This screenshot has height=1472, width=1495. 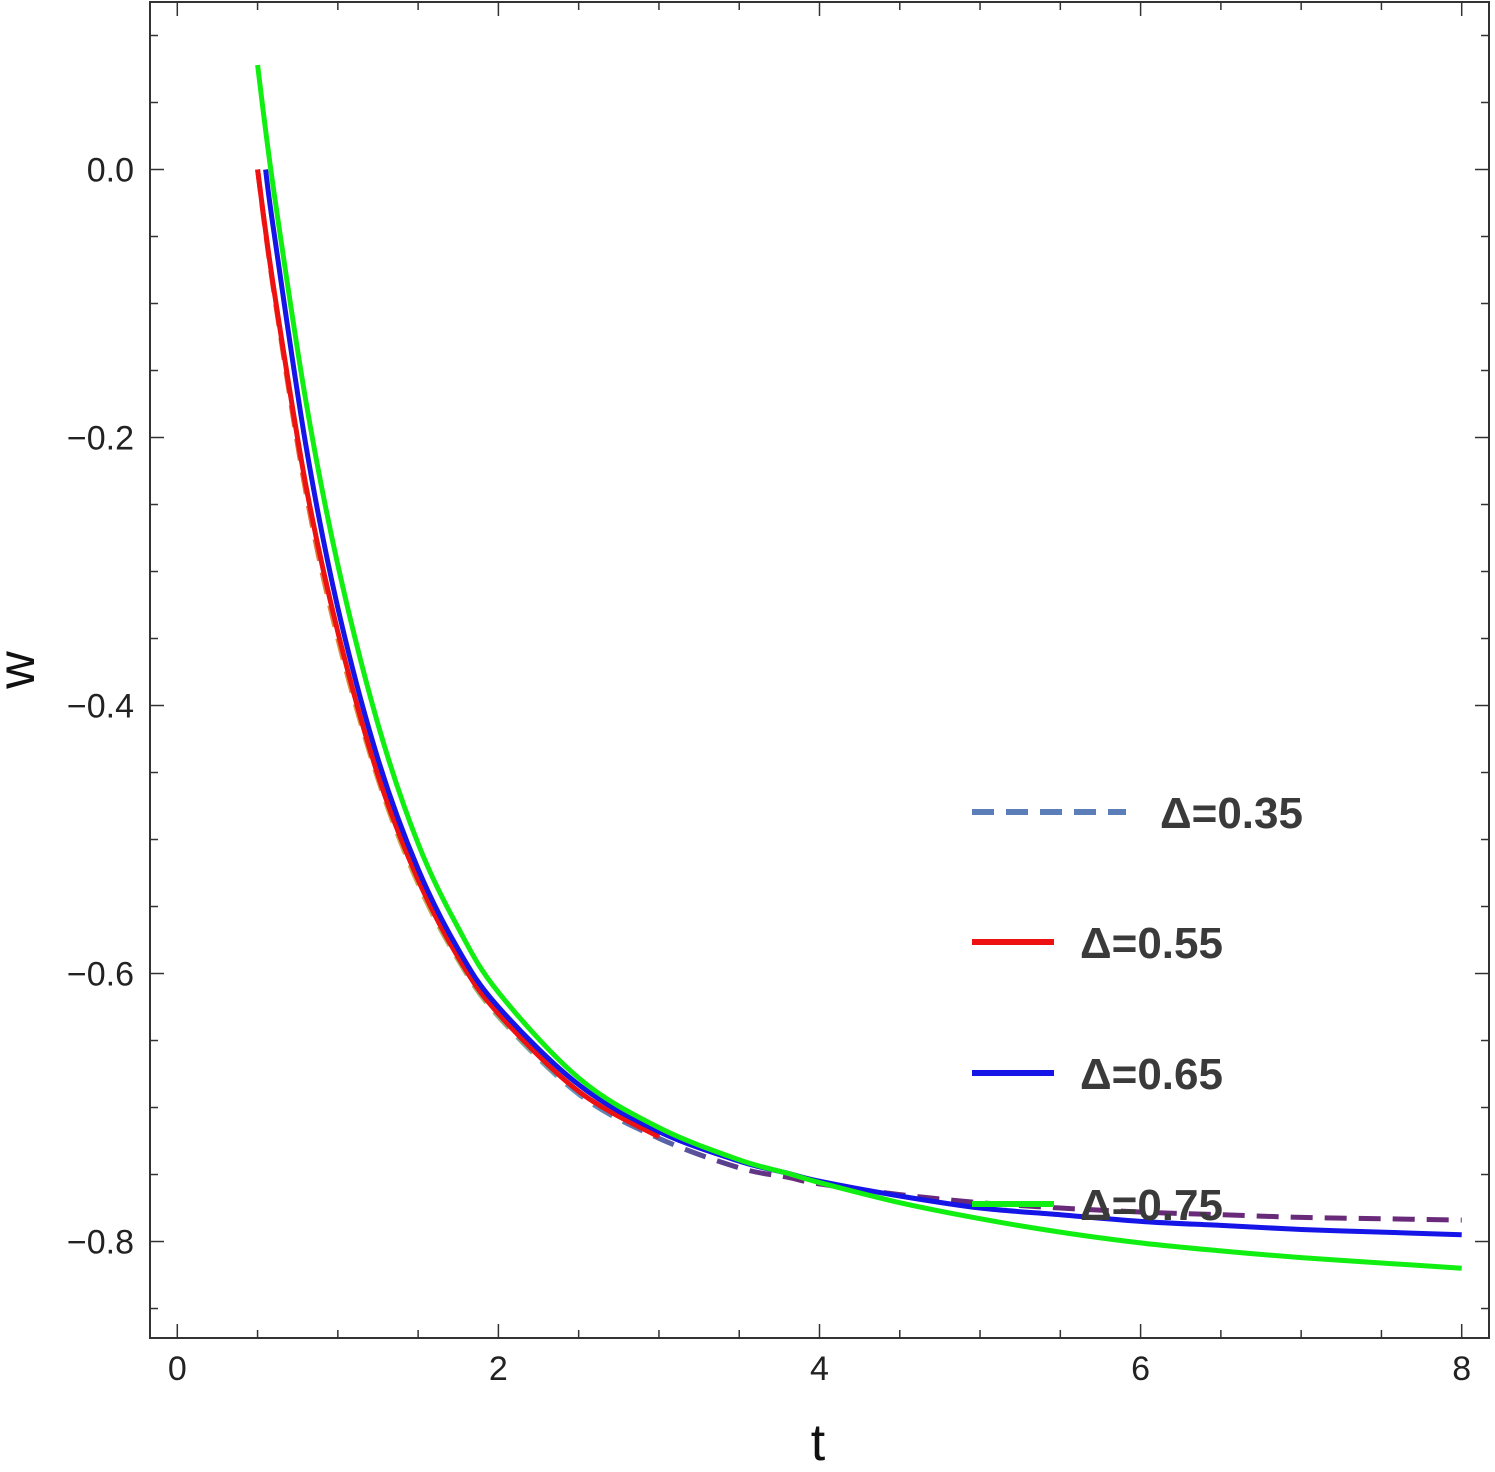 I want to click on x-axis-title: t, so click(x=818, y=1443).